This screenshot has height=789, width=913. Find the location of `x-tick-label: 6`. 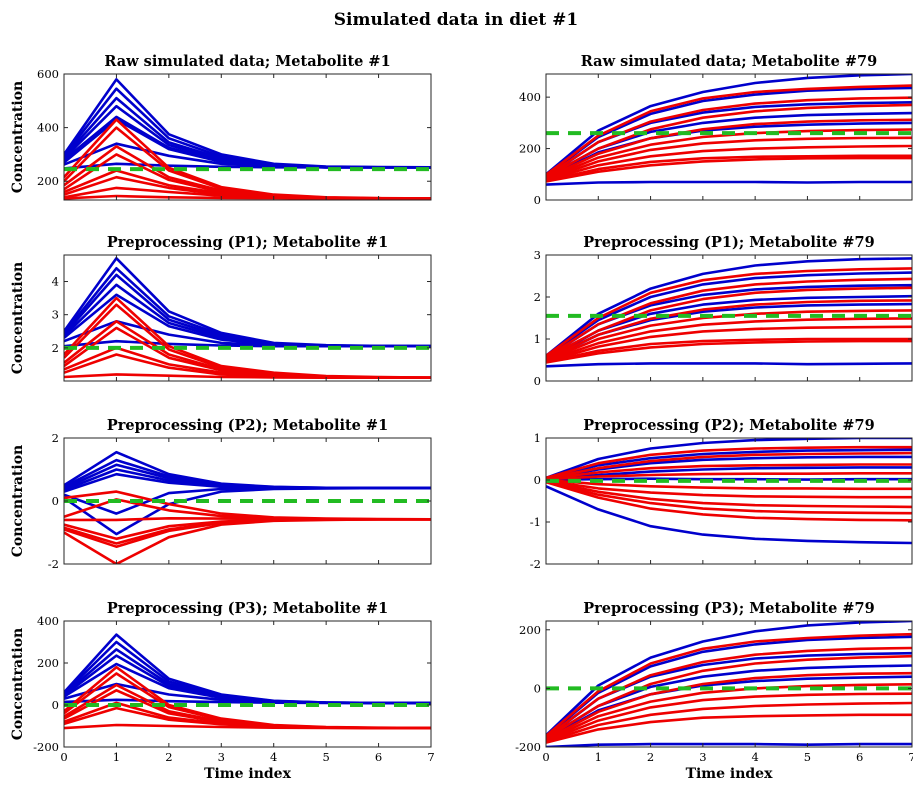

x-tick-label: 6 is located at coordinates (378, 757).